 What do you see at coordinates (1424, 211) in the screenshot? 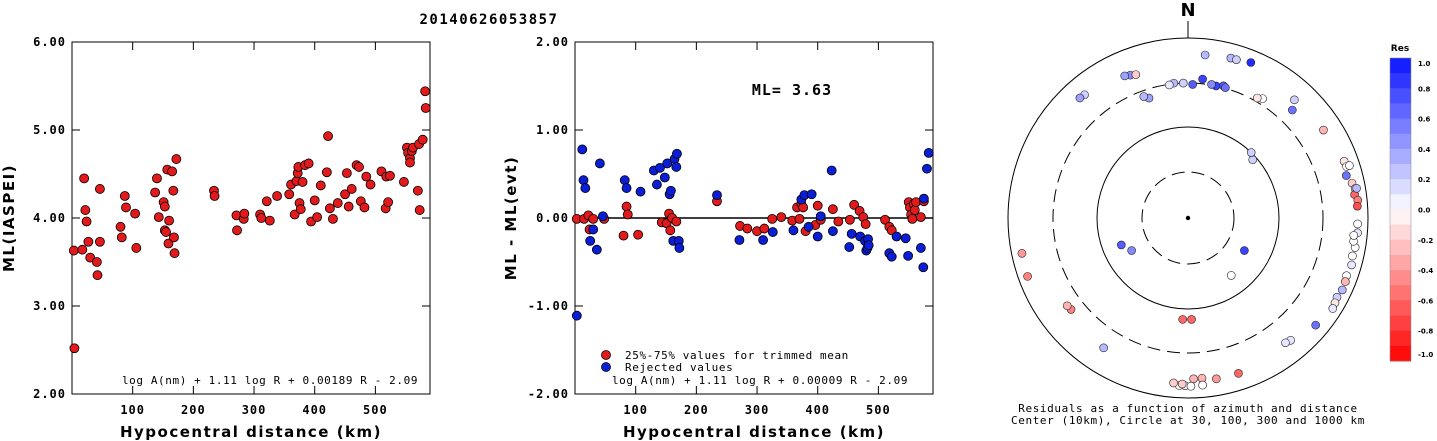
I see `colorbar-tick-label: 0.0` at bounding box center [1424, 211].